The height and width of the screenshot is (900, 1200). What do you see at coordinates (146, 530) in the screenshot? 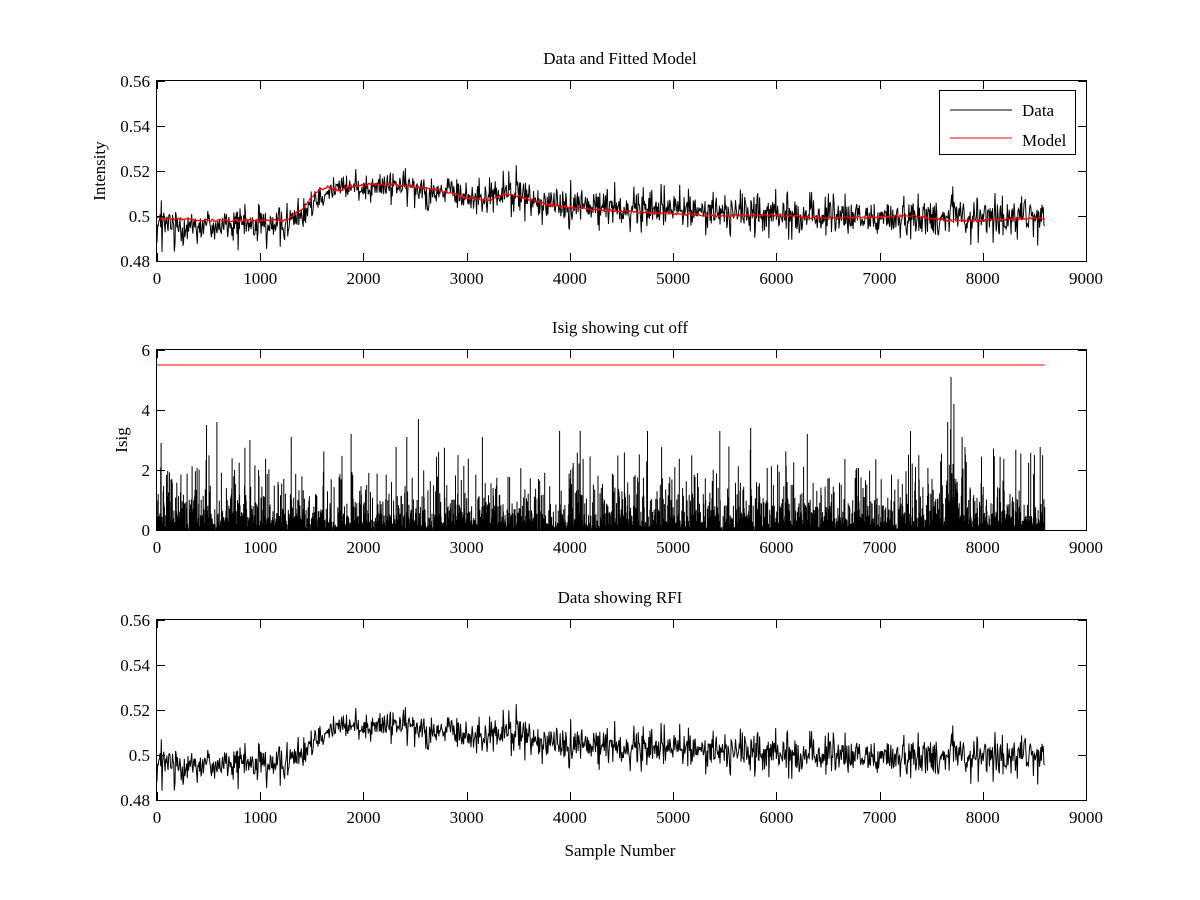
I see `ytick-label: 0` at bounding box center [146, 530].